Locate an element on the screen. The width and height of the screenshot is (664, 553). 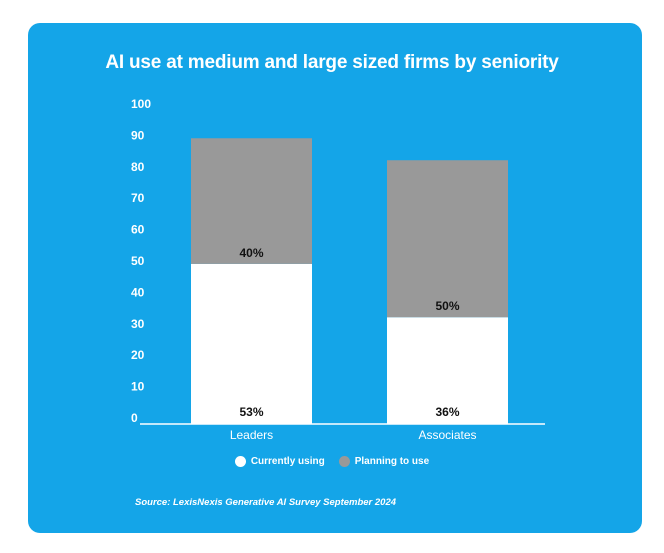
data-label: 36% is located at coordinates (447, 412).